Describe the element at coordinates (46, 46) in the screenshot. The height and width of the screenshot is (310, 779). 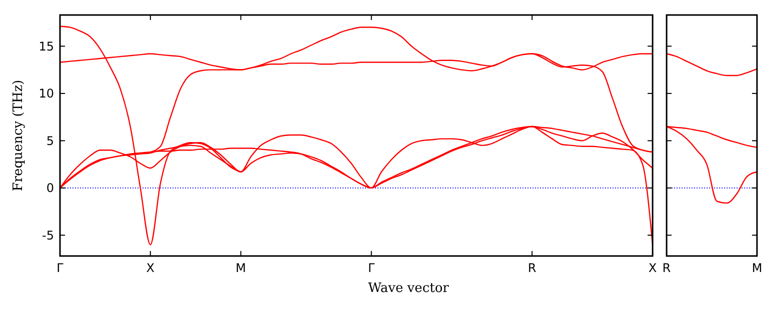
I see `y-tick-label: 15` at that location.